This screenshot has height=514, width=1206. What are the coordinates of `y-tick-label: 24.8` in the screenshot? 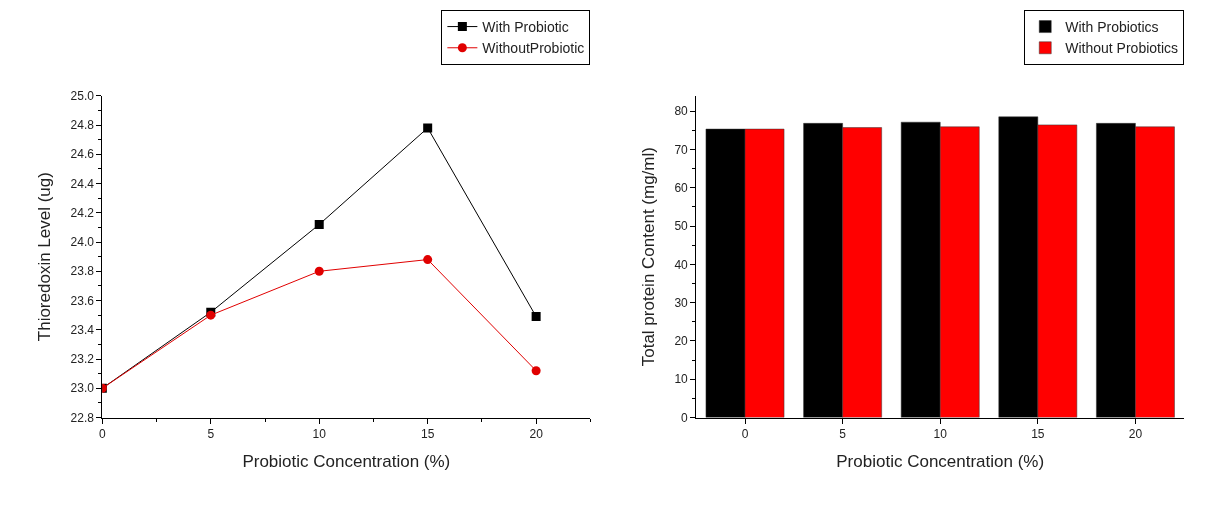 It's located at (82, 125).